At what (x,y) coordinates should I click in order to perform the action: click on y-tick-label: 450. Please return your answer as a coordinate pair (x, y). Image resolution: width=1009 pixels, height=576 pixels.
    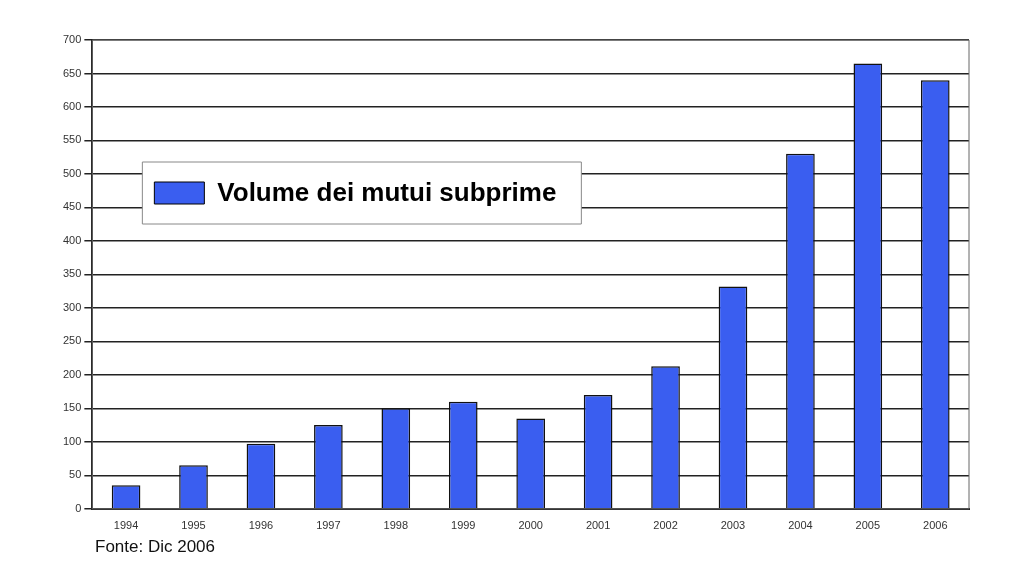
    Looking at the image, I should click on (72, 206).